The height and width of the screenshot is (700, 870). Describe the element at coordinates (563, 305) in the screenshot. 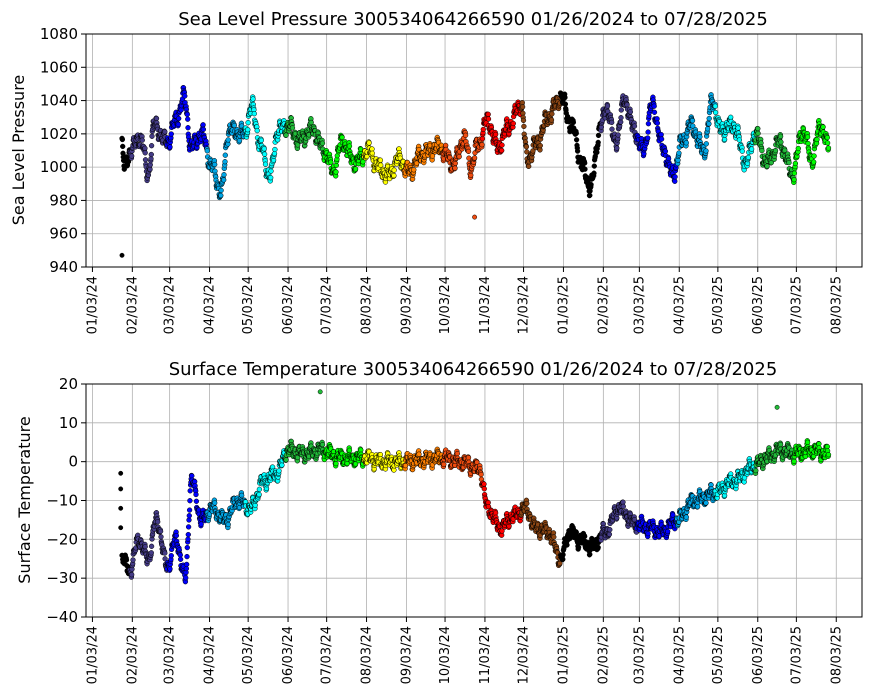

I see `x-tick-label: 01/03/25` at that location.